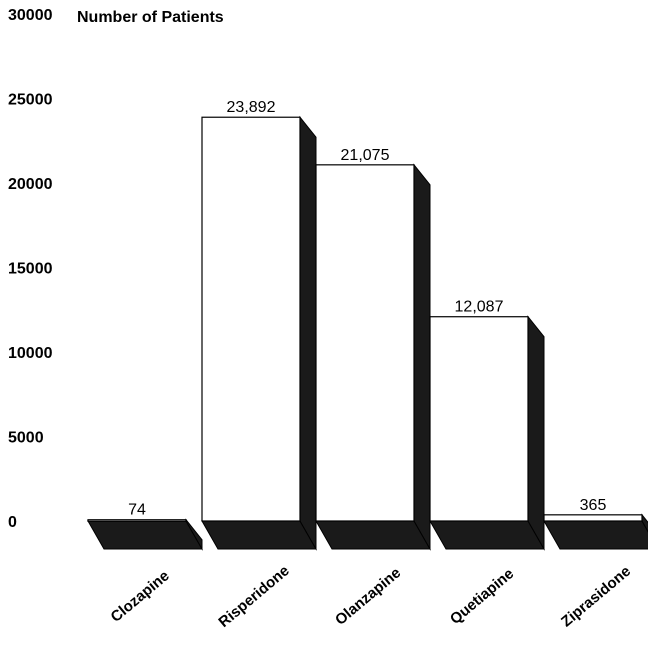 The width and height of the screenshot is (648, 649). I want to click on x-tick-label: Quetiapine, so click(482, 596).